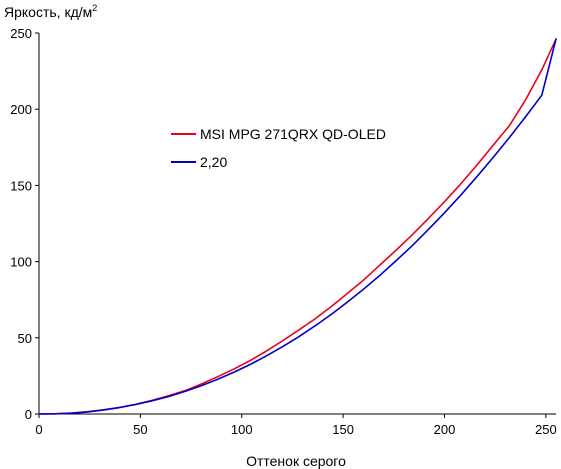  Describe the element at coordinates (278, 148) in the screenshot. I see `legend: MSI MPG 271QRX QD-OLED 2,20` at that location.